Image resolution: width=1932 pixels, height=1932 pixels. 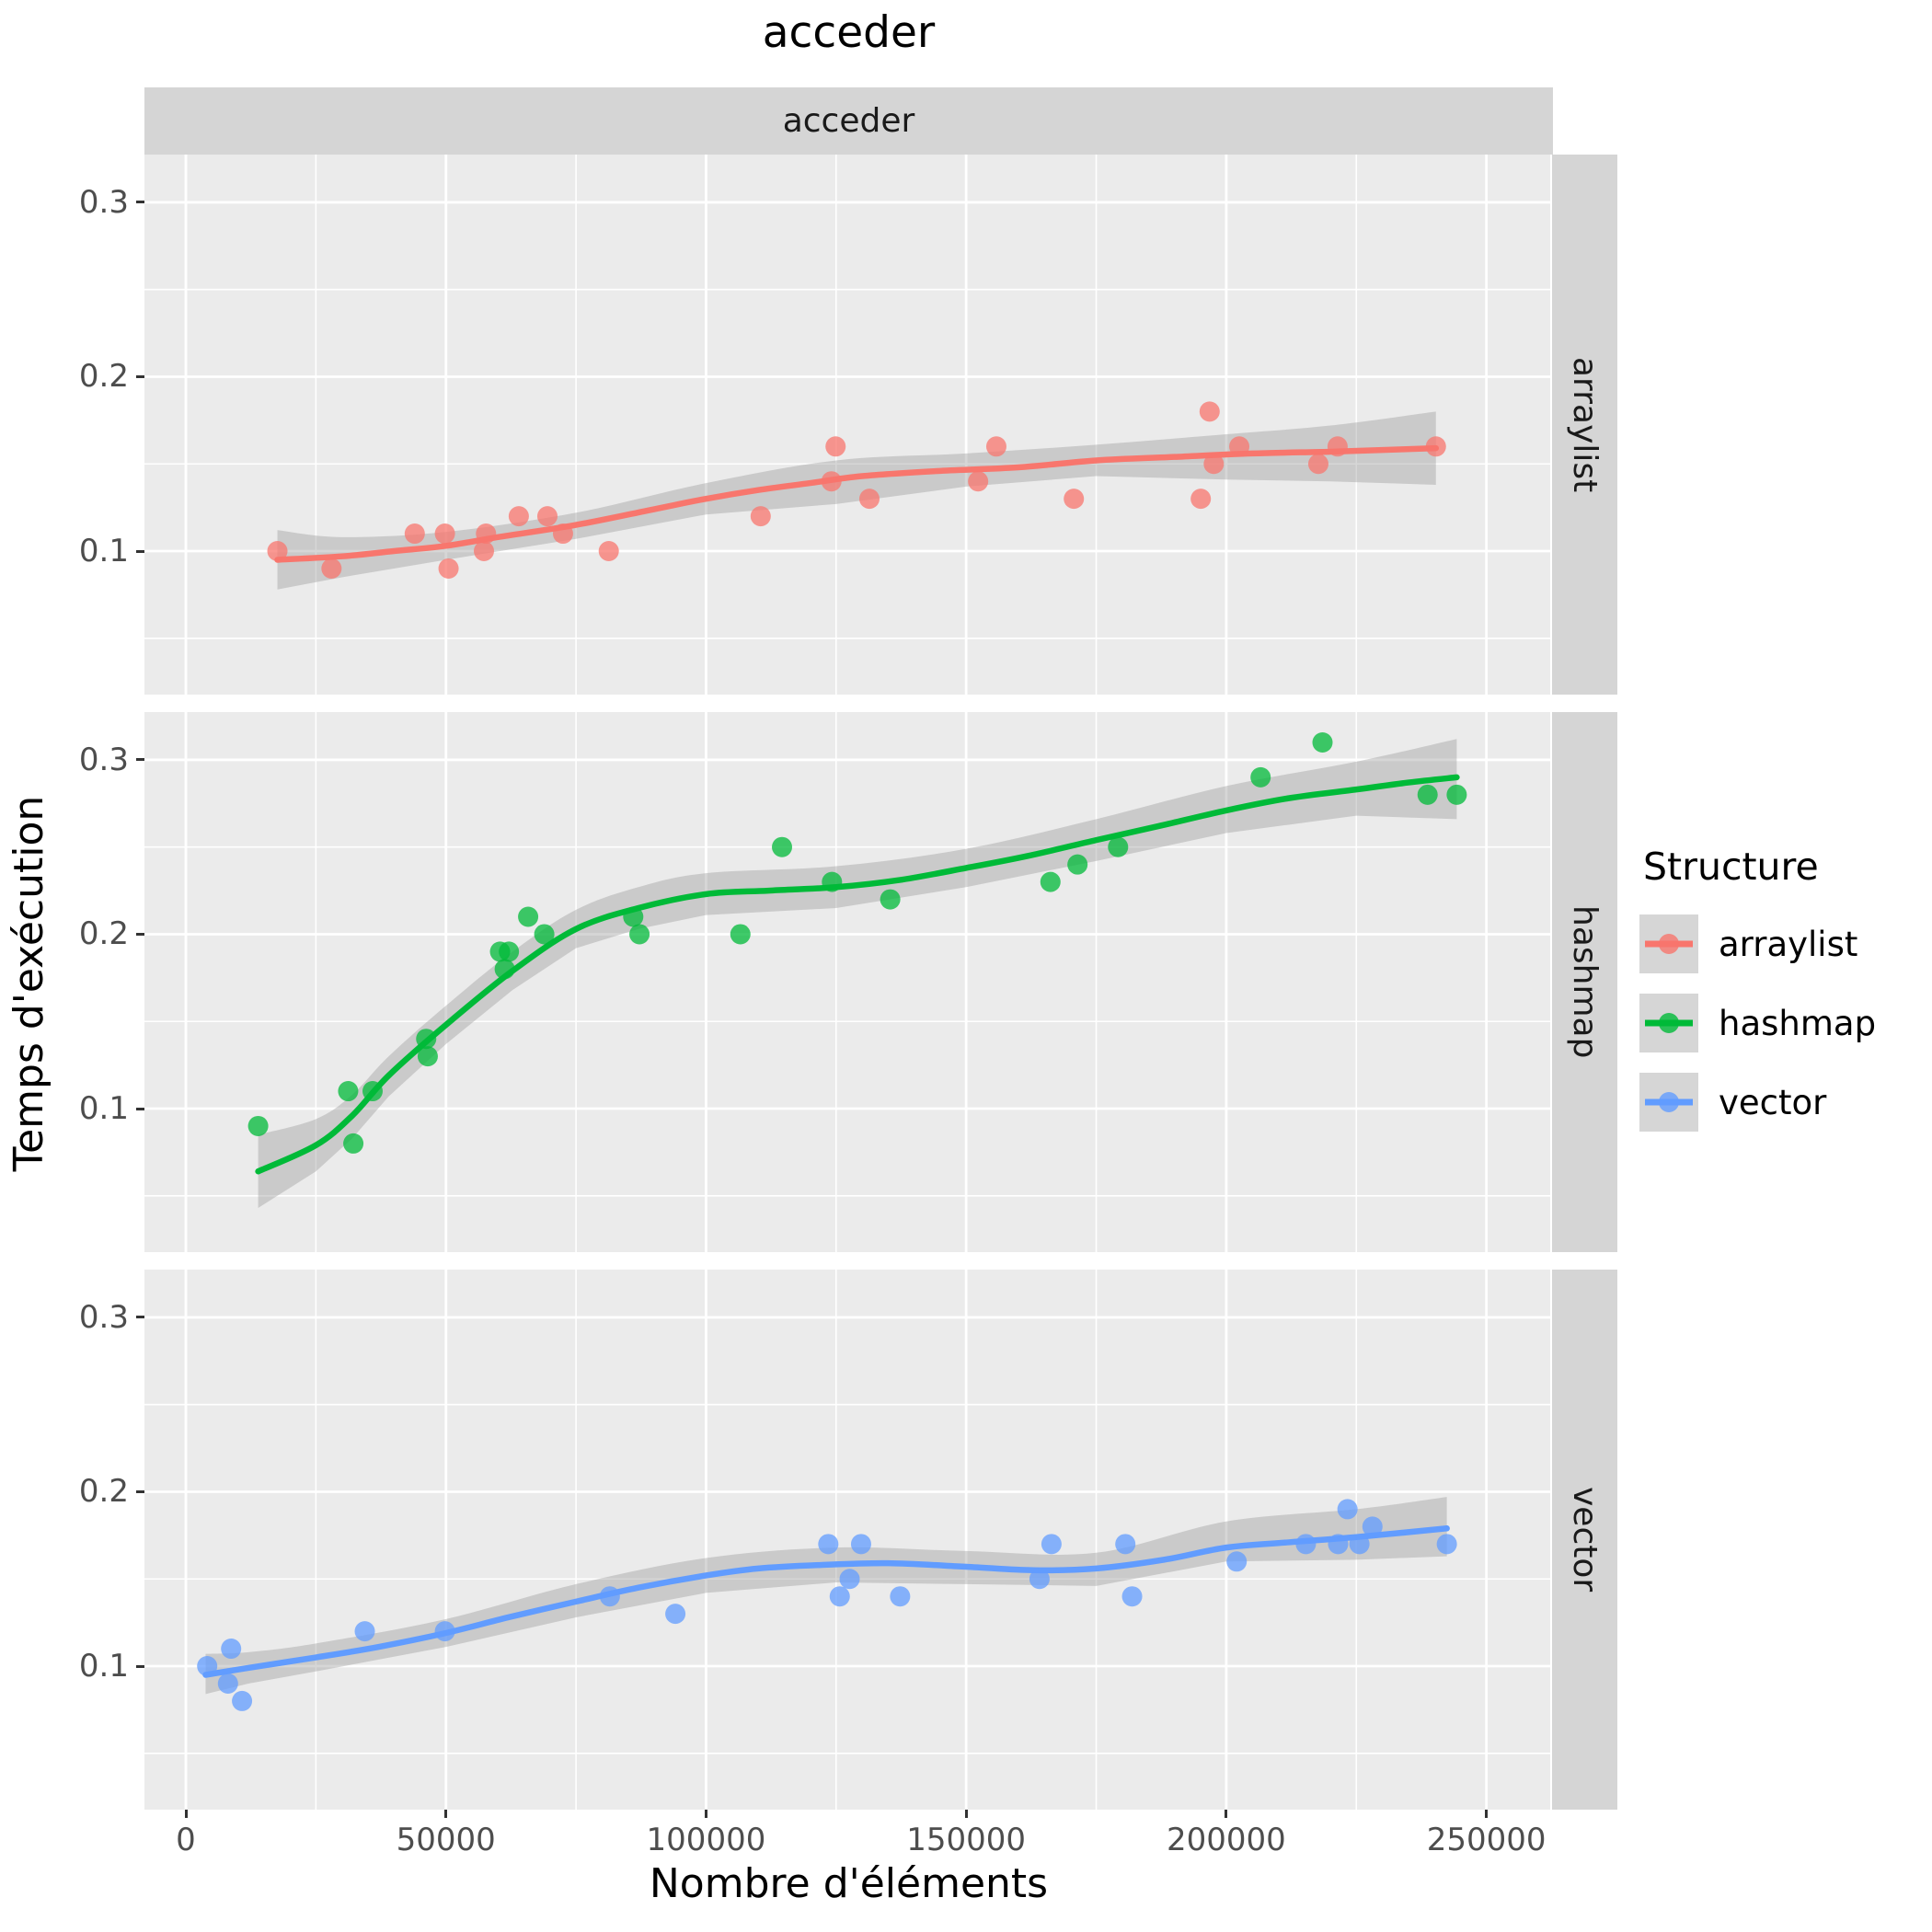 I want to click on legend-key-arraylist-icon, so click(x=1668, y=943).